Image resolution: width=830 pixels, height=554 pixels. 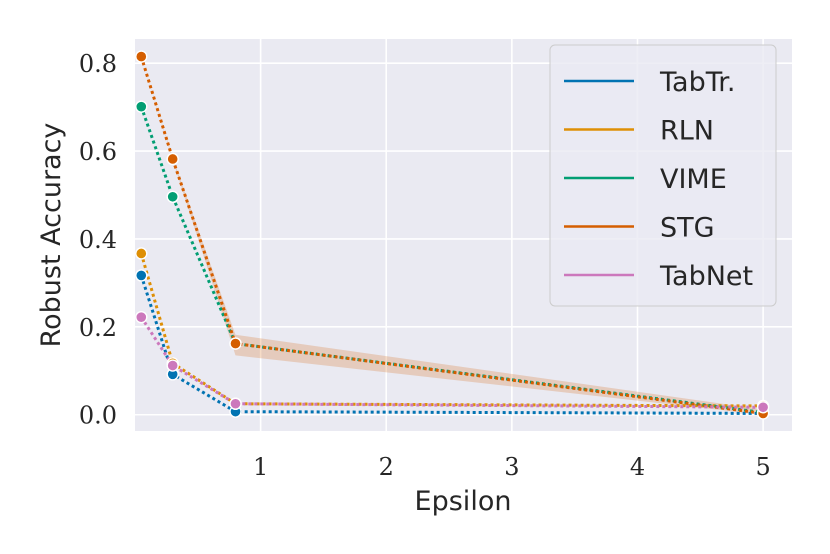 What do you see at coordinates (463, 501) in the screenshot?
I see `x-axis-label: Epsilon` at bounding box center [463, 501].